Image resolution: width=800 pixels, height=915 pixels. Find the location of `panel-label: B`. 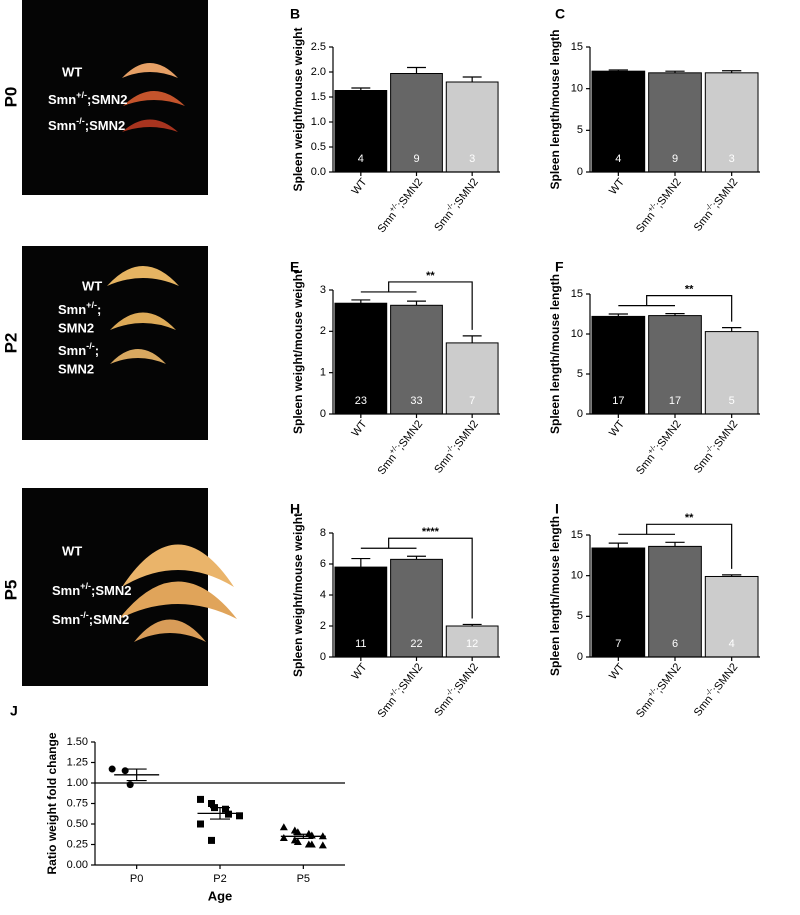

panel-label: B is located at coordinates (295, 14).